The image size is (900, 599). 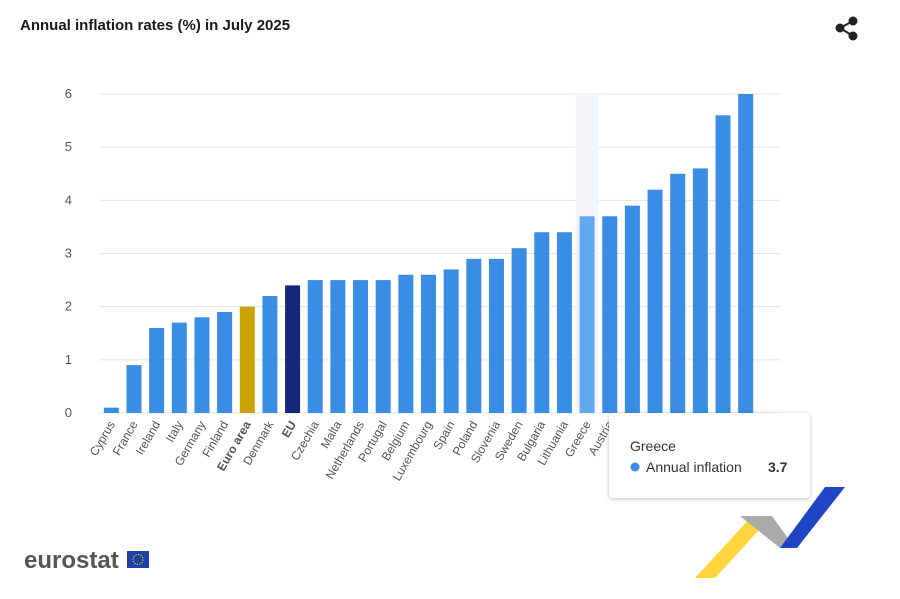 What do you see at coordinates (709, 455) in the screenshot?
I see `tooltip` at bounding box center [709, 455].